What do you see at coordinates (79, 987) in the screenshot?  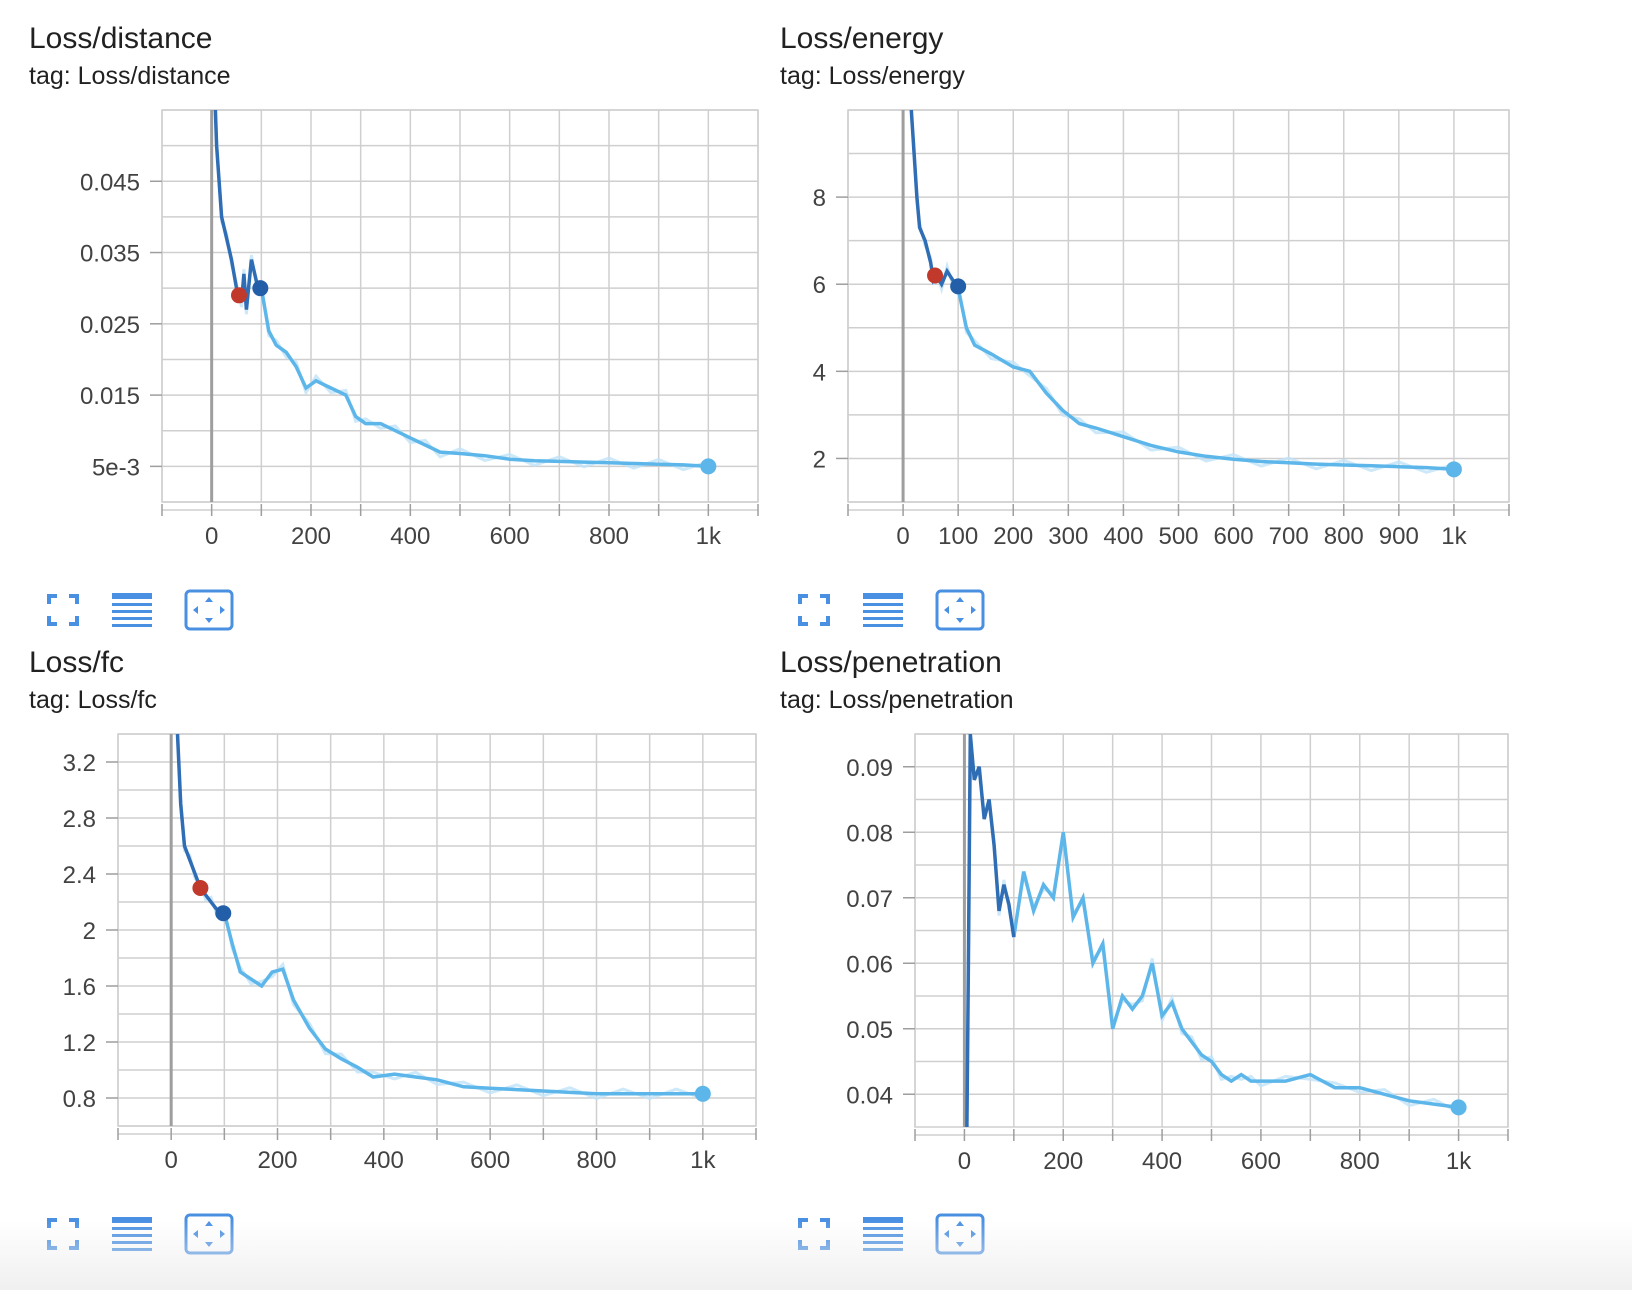 I see `y-tick-label: 1.6` at bounding box center [79, 987].